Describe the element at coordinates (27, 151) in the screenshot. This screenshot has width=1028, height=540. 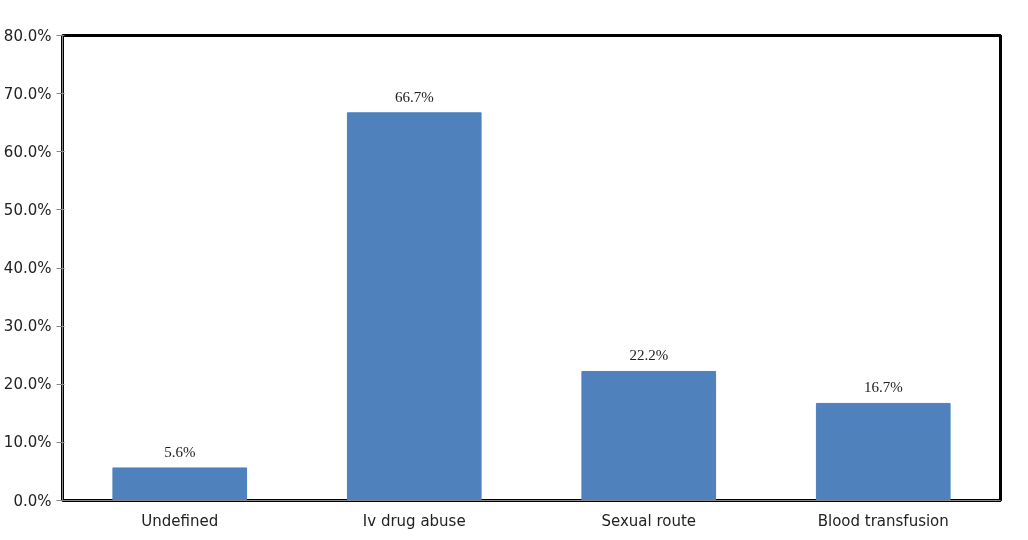
I see `y-tick-label: 60.0%` at that location.